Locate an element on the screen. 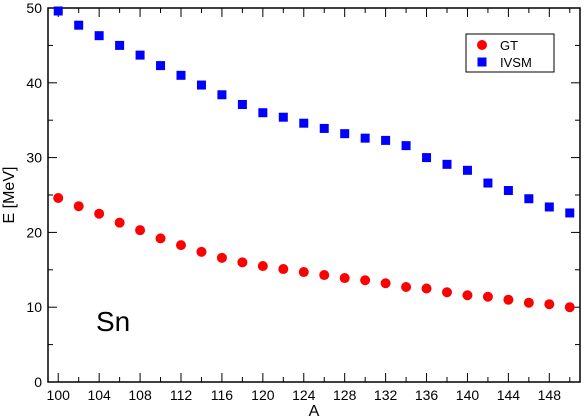 The width and height of the screenshot is (586, 420). x-tick-label: 120 is located at coordinates (263, 395).